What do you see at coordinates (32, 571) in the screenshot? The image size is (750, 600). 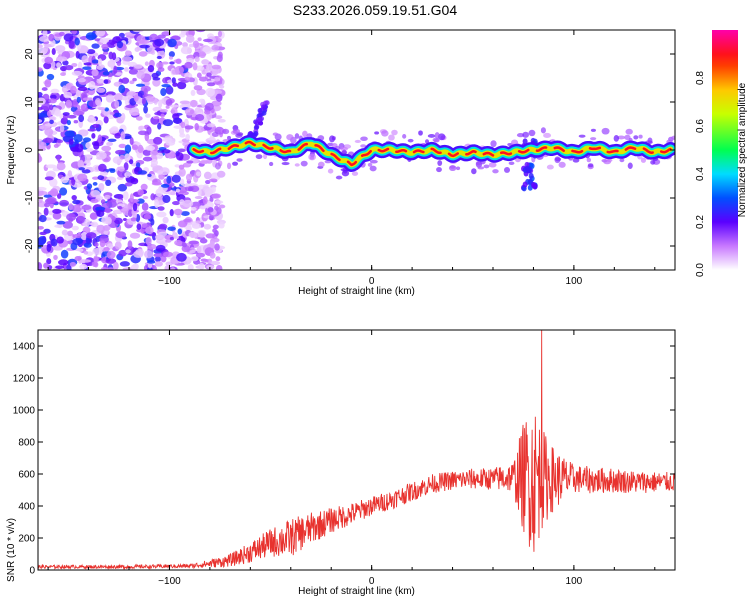 I see `bottom-y-tick-label: 0` at bounding box center [32, 571].